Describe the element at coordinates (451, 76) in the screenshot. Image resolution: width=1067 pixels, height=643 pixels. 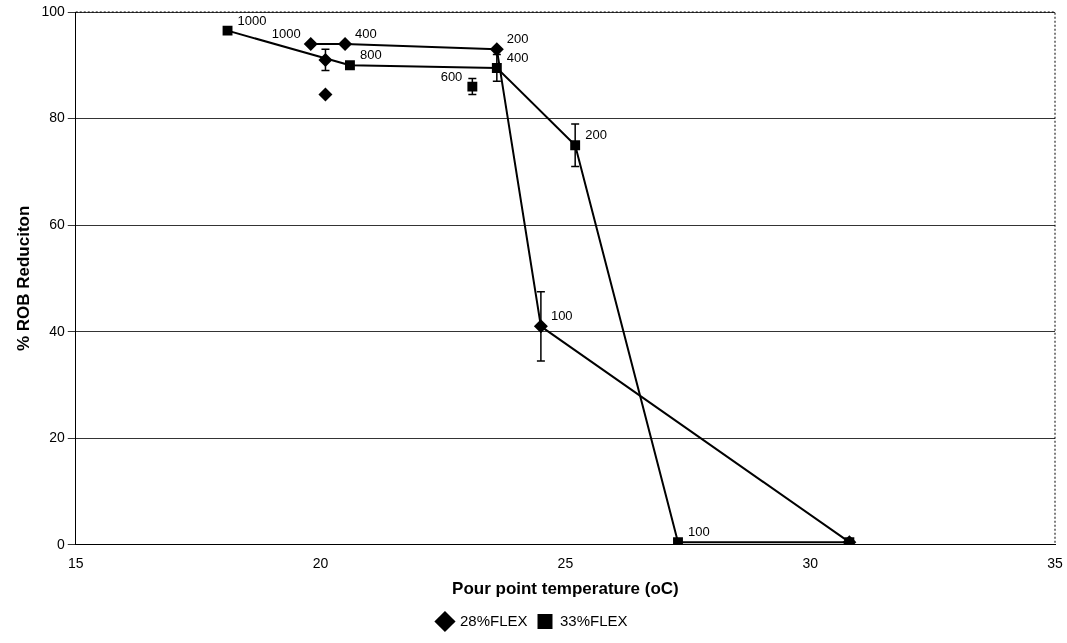
I see `annotation: 600` at that location.